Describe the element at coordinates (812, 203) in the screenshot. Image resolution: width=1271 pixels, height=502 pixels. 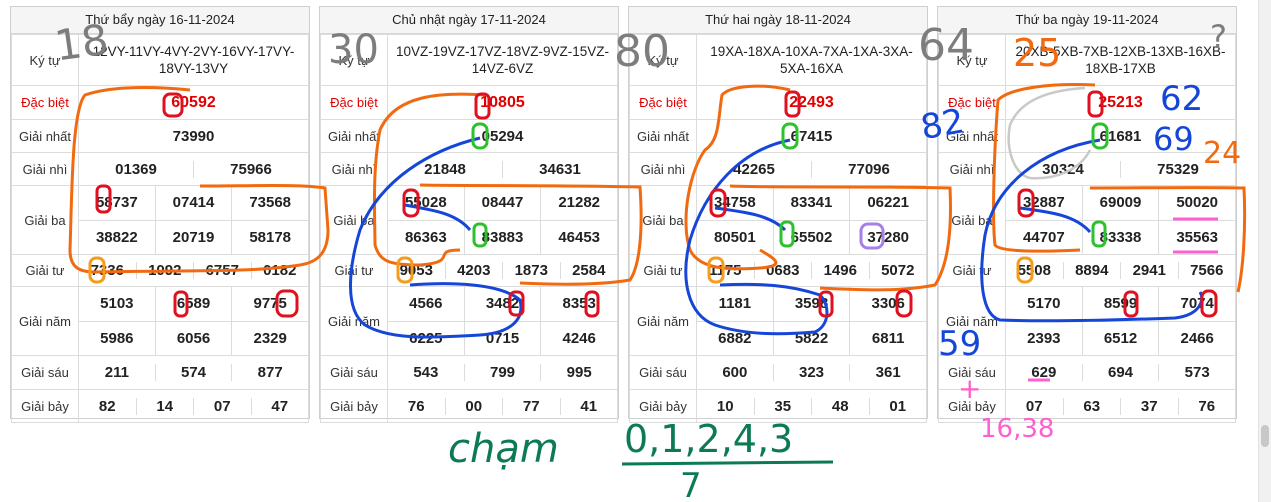
I see `ba-value: 83341` at that location.